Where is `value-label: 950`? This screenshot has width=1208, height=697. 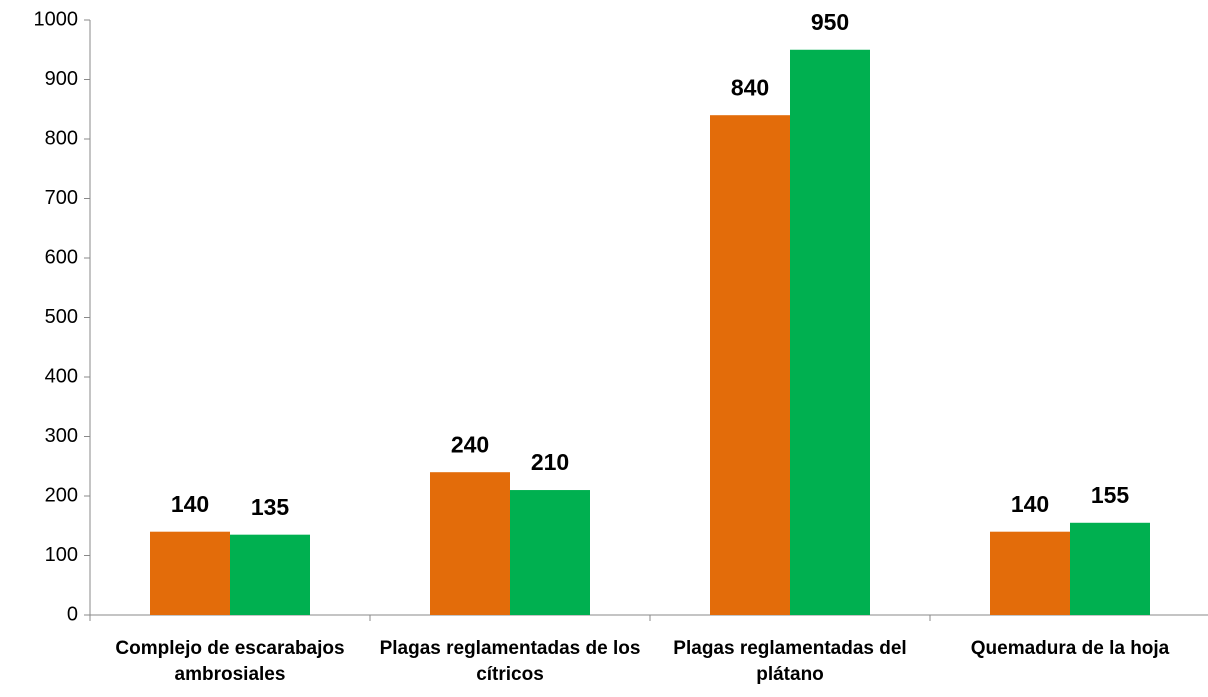 value-label: 950 is located at coordinates (830, 22).